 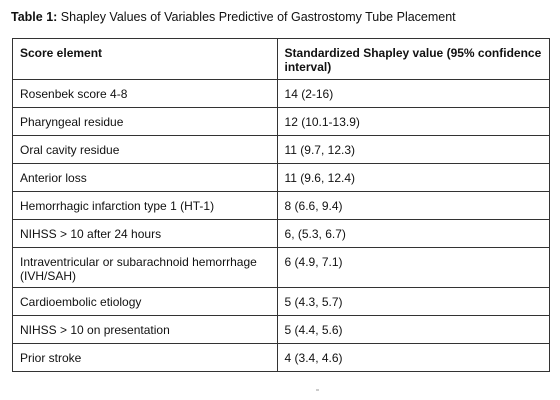 I want to click on score-element-cell: Hemorrhagic infarction type 1 (HT-1), so click(x=145, y=205).